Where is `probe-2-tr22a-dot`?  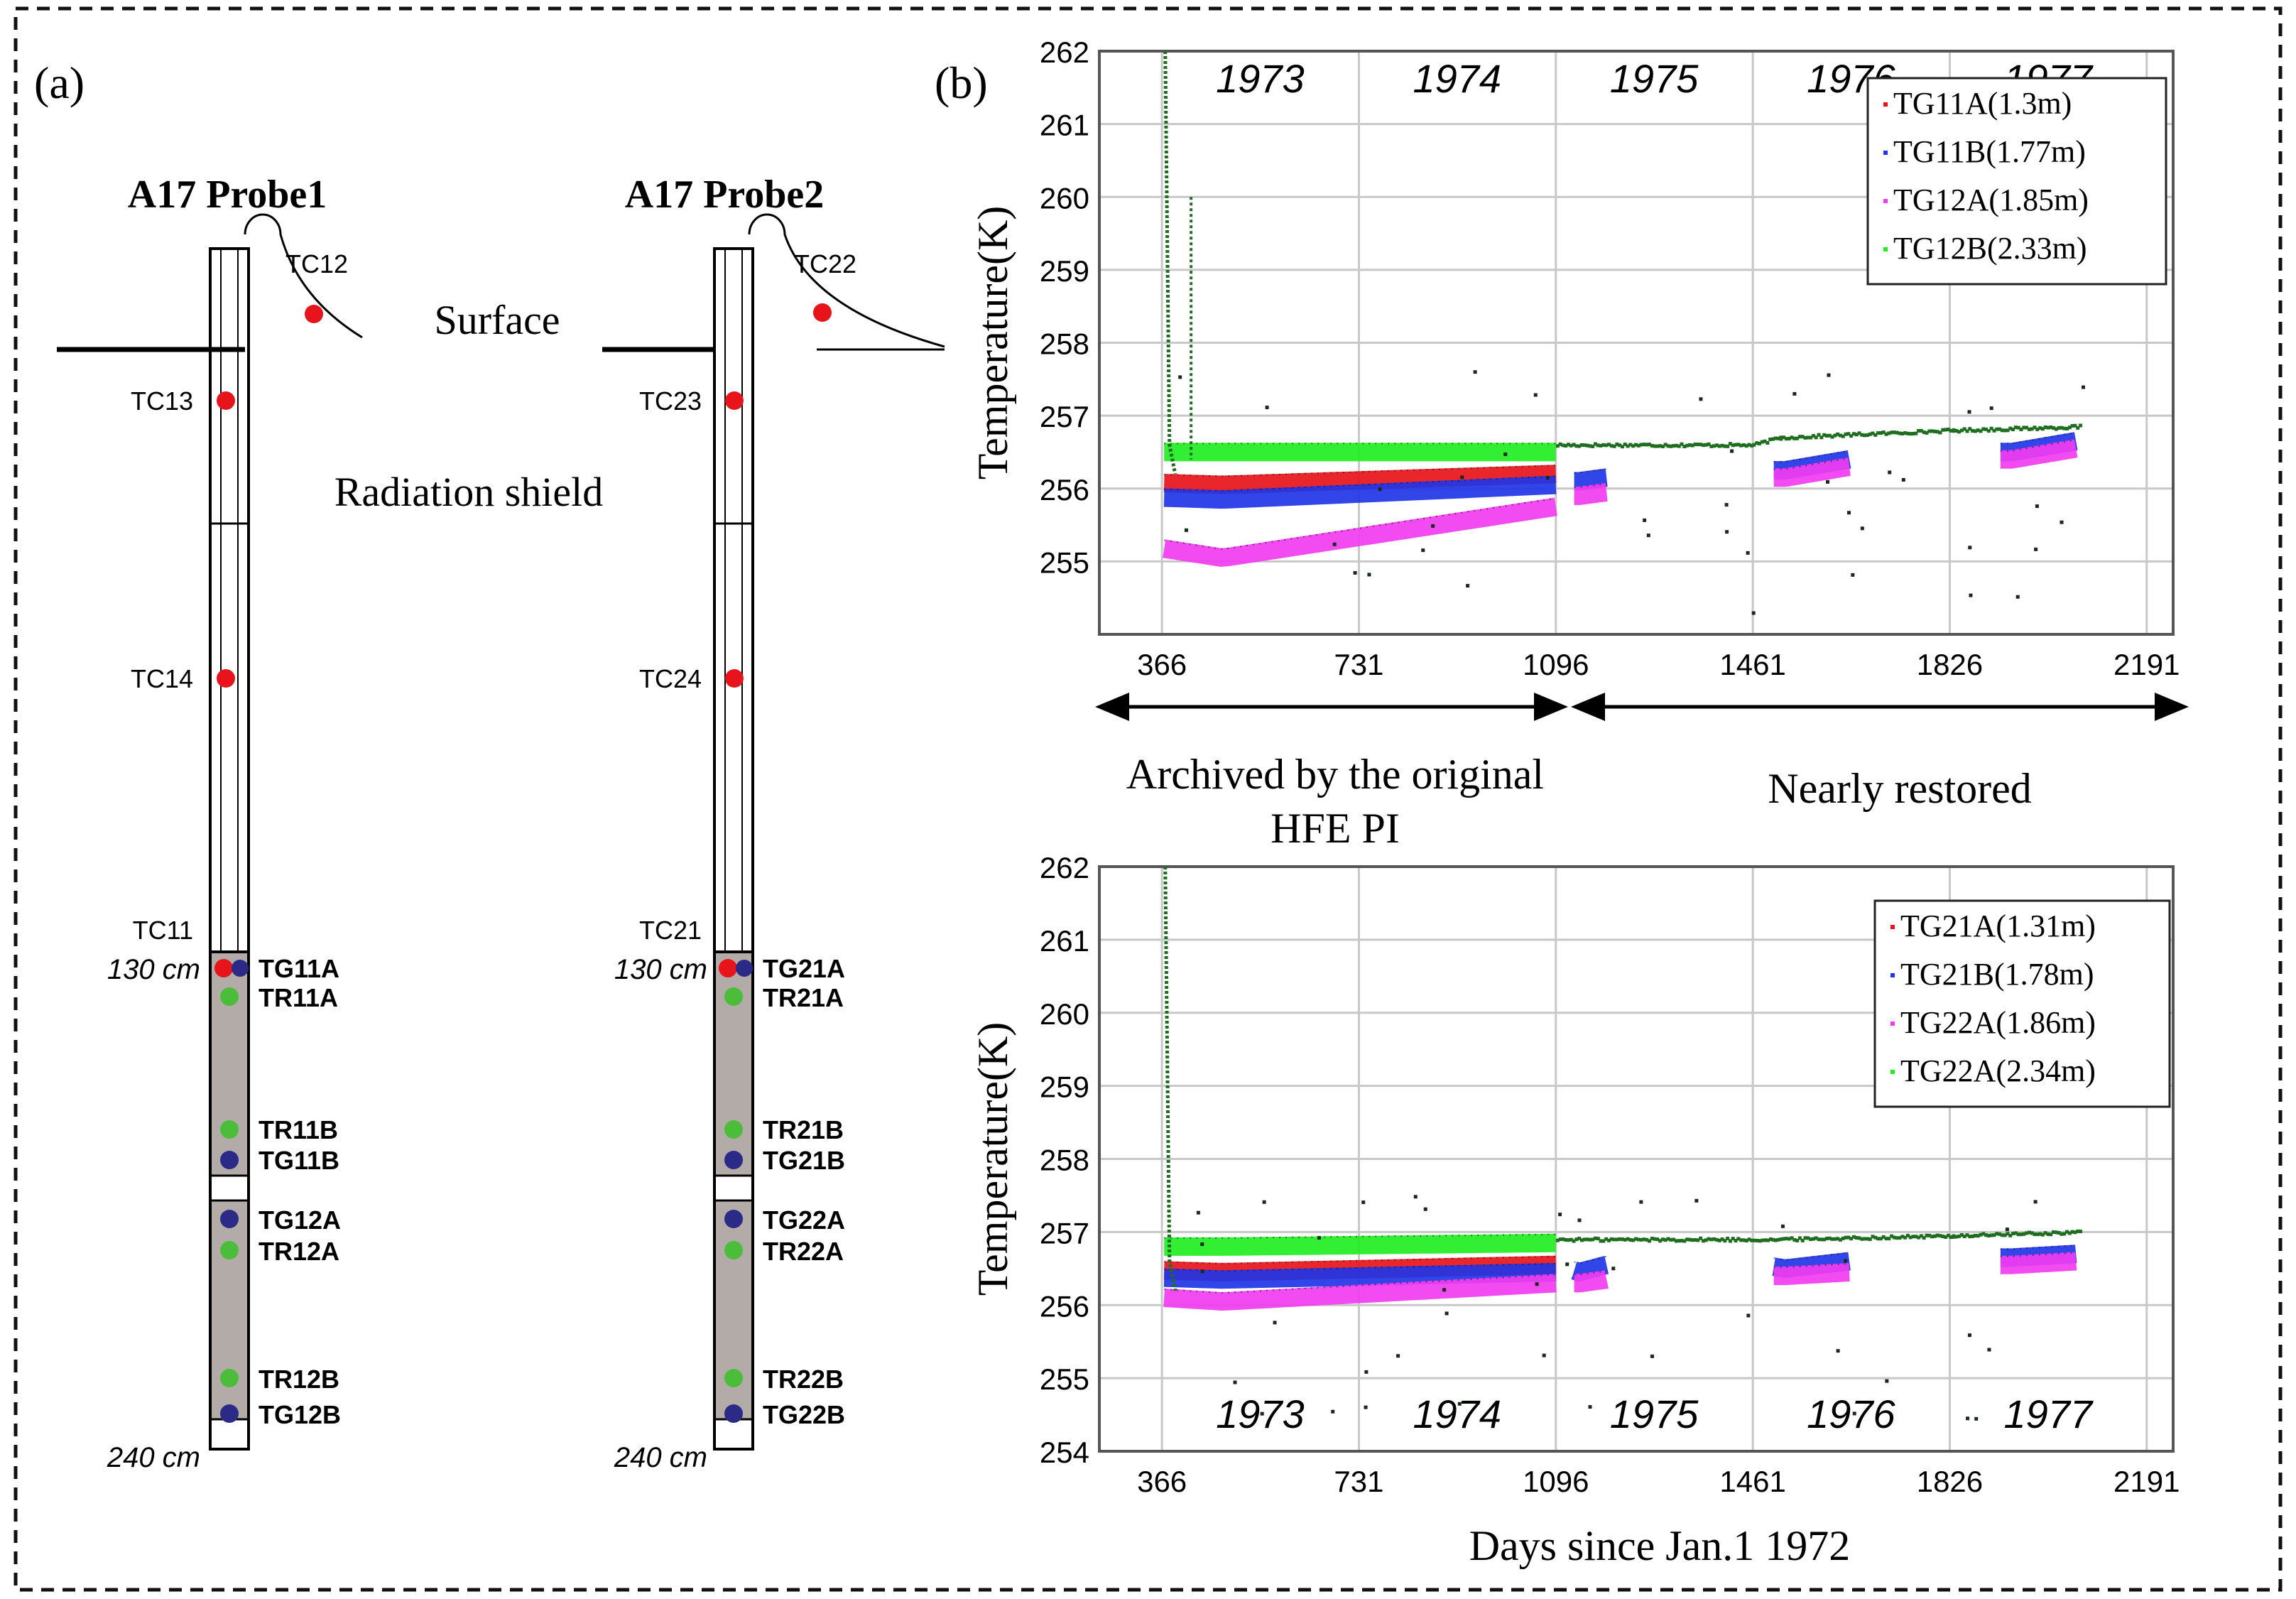 probe-2-tr22a-dot is located at coordinates (733, 1250).